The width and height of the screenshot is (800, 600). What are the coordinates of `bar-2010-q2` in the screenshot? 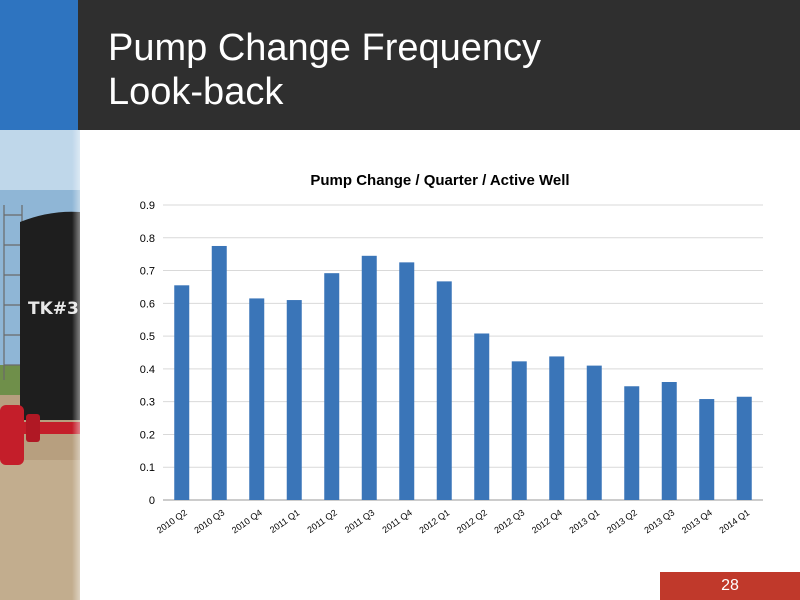 It's located at (182, 392).